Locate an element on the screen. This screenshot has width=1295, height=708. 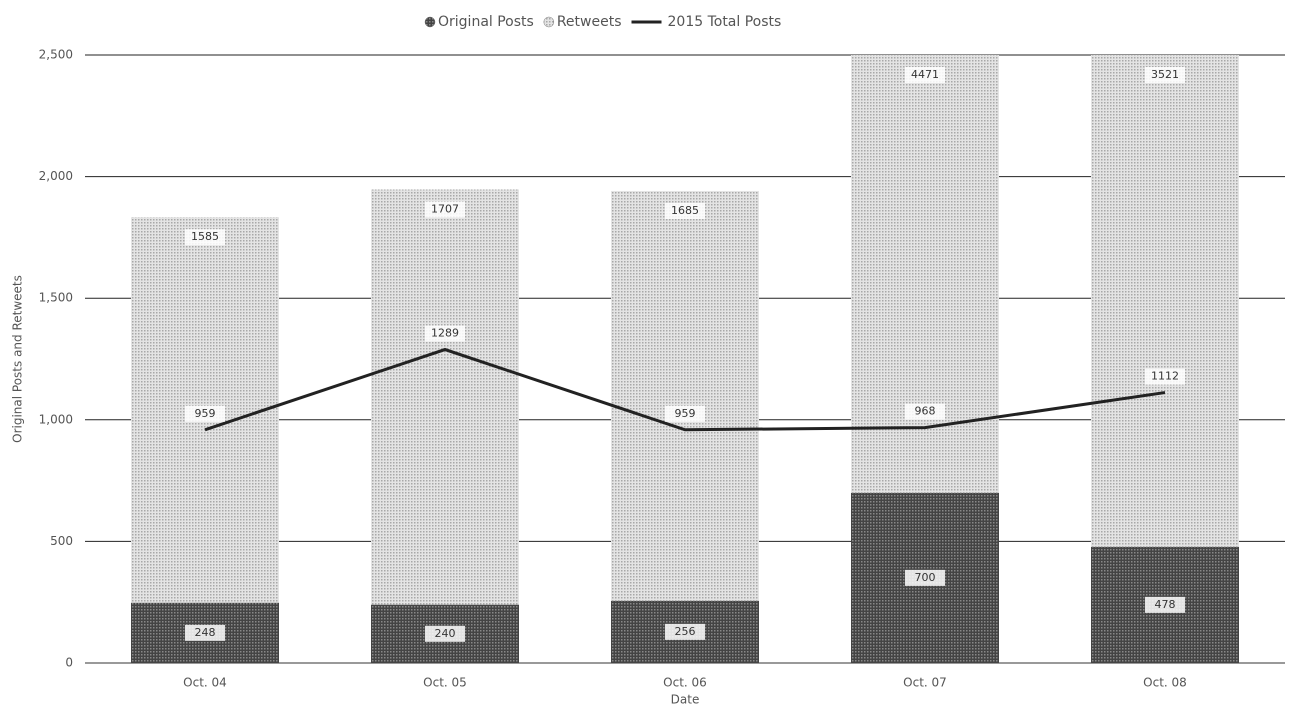
y-tick-label: 500 is located at coordinates (61, 541).